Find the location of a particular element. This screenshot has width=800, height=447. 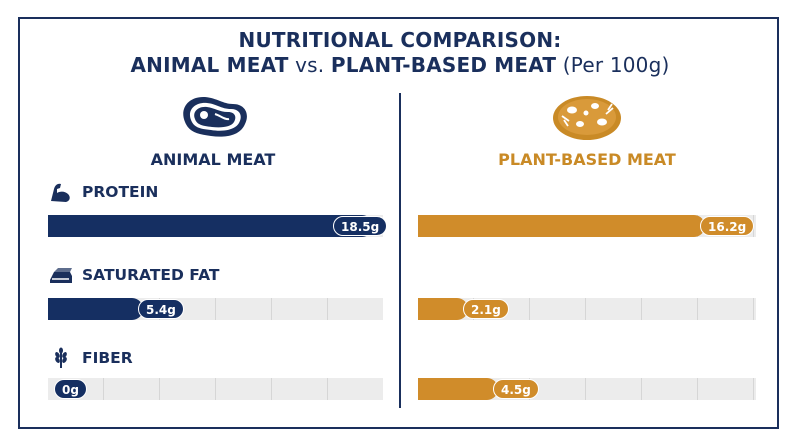

plant-value-label: 4.5g is located at coordinates (516, 389).